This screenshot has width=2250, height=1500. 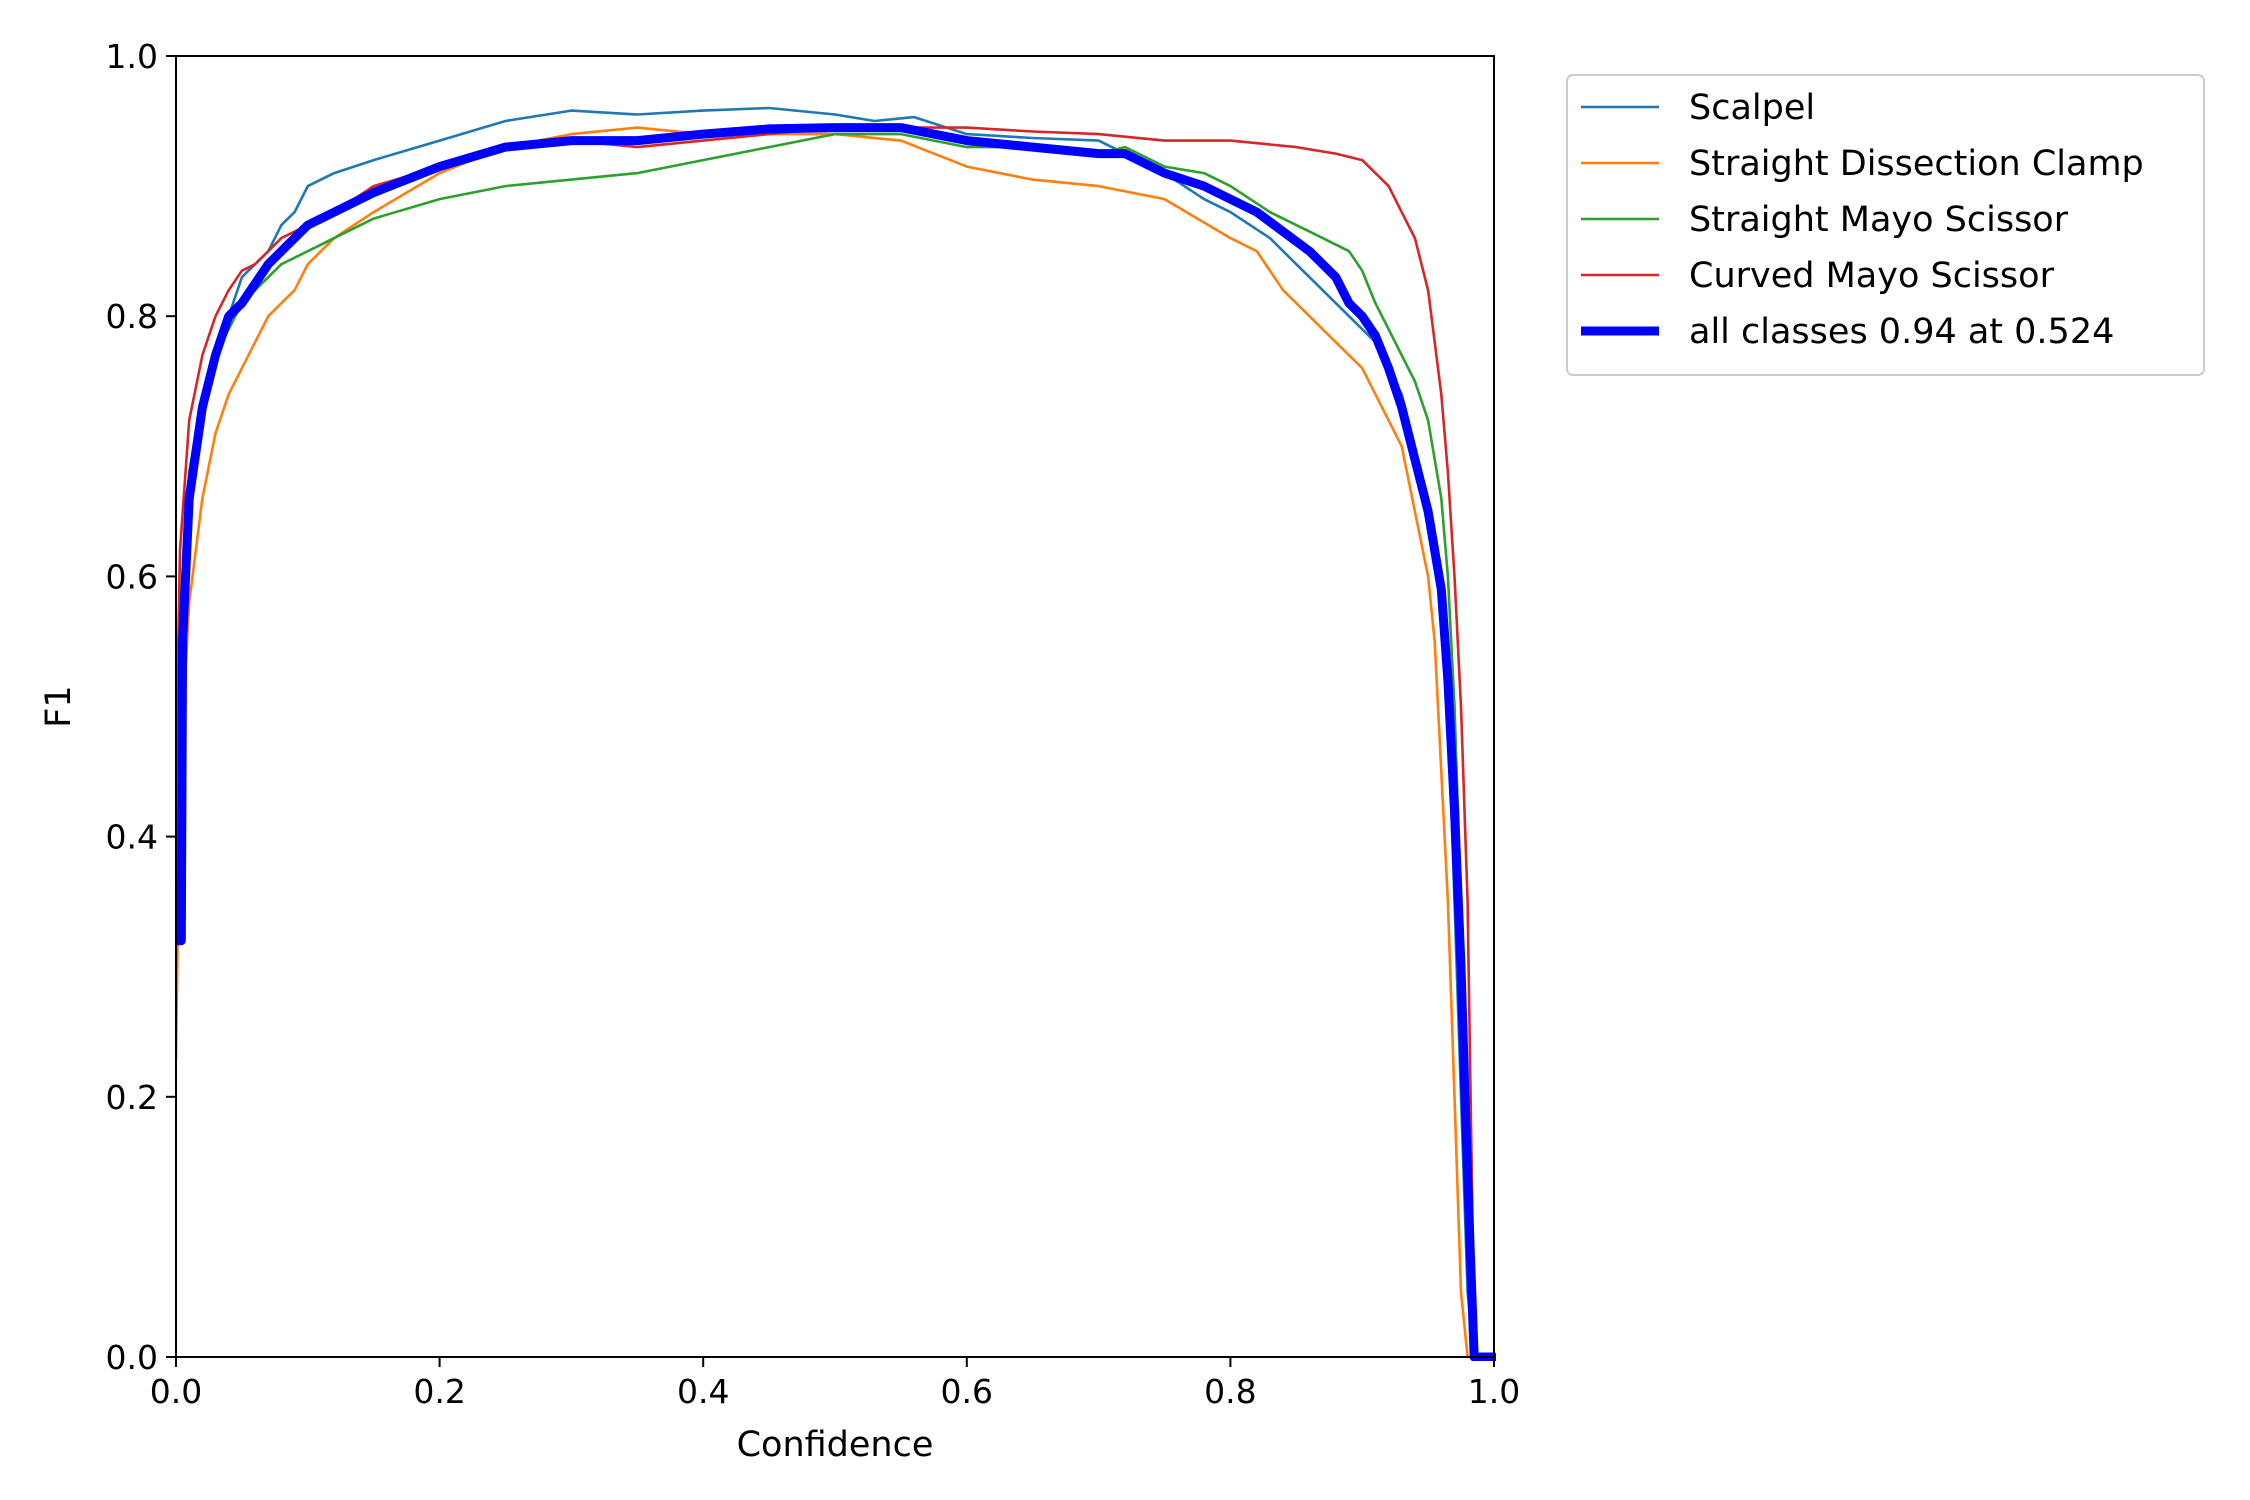 I want to click on x-tick-label: 0.0, so click(x=176, y=1391).